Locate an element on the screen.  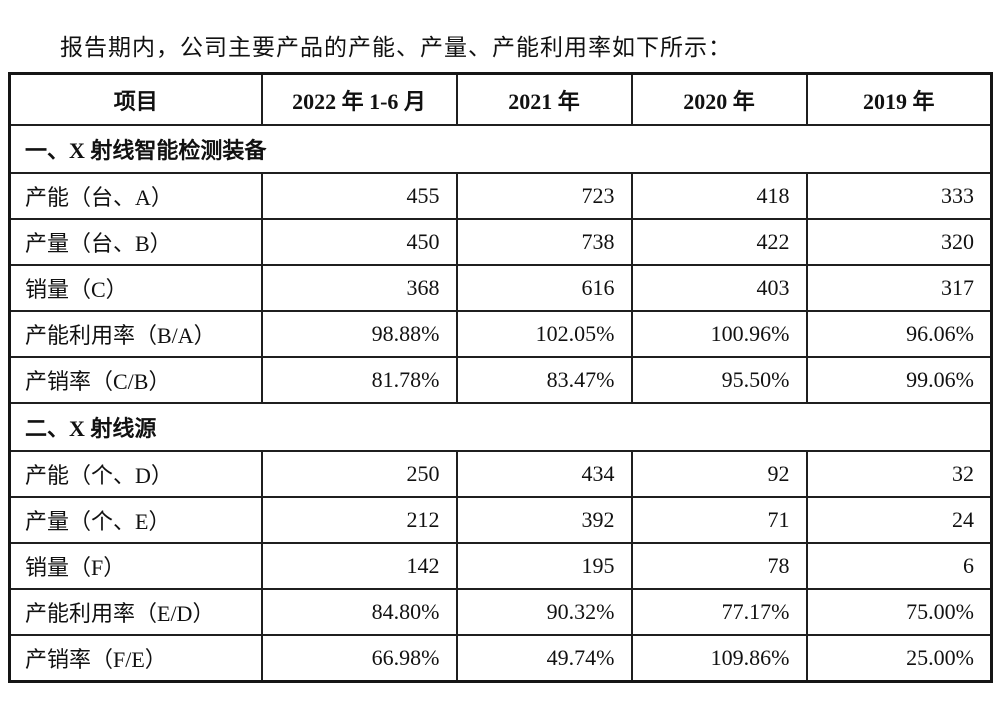
table-header-row: 项目 2022 年 1-6 月 2021 年 2020 年 2019 年 is located at coordinates (500, 99).